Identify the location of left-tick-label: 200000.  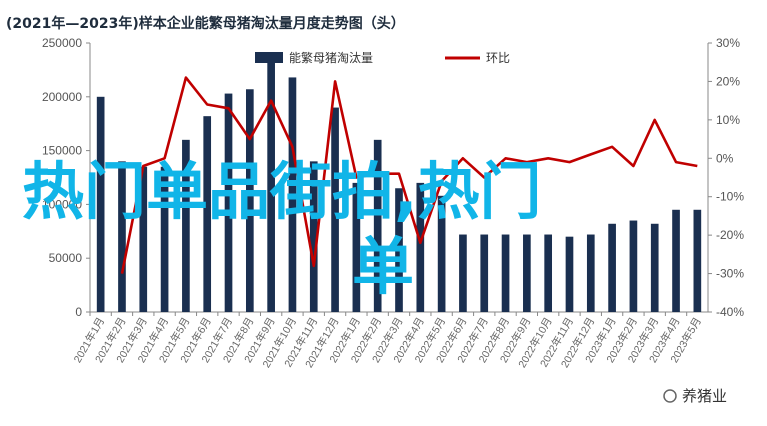
(62, 97).